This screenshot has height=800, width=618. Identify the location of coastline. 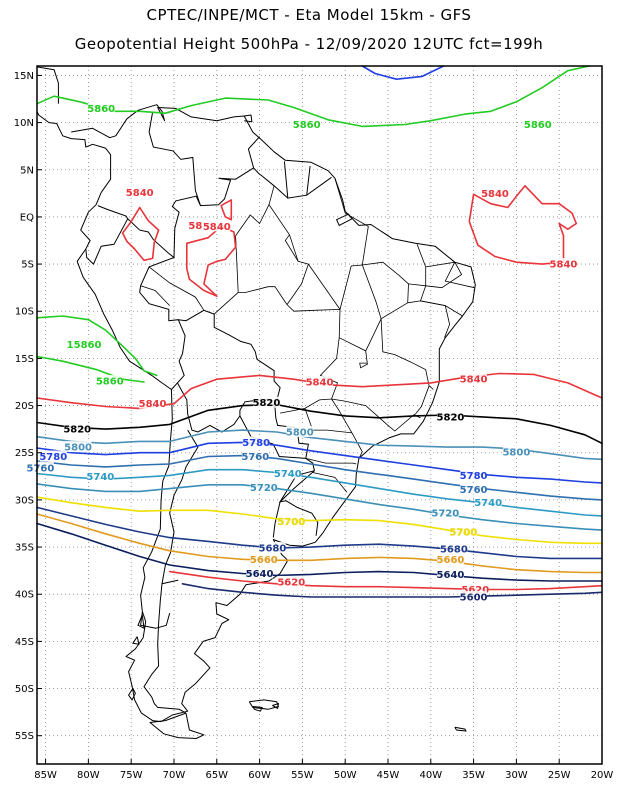
(248, 118).